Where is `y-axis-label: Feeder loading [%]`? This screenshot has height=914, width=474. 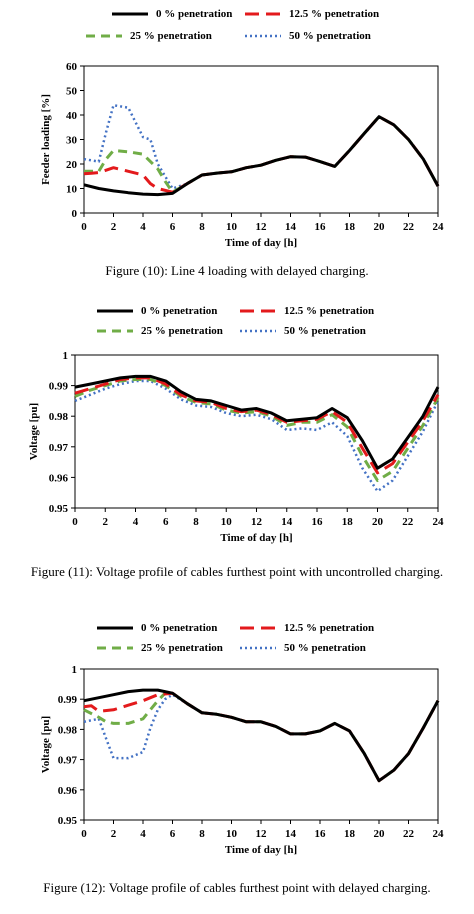
y-axis-label: Feeder loading [%] is located at coordinates (46, 139).